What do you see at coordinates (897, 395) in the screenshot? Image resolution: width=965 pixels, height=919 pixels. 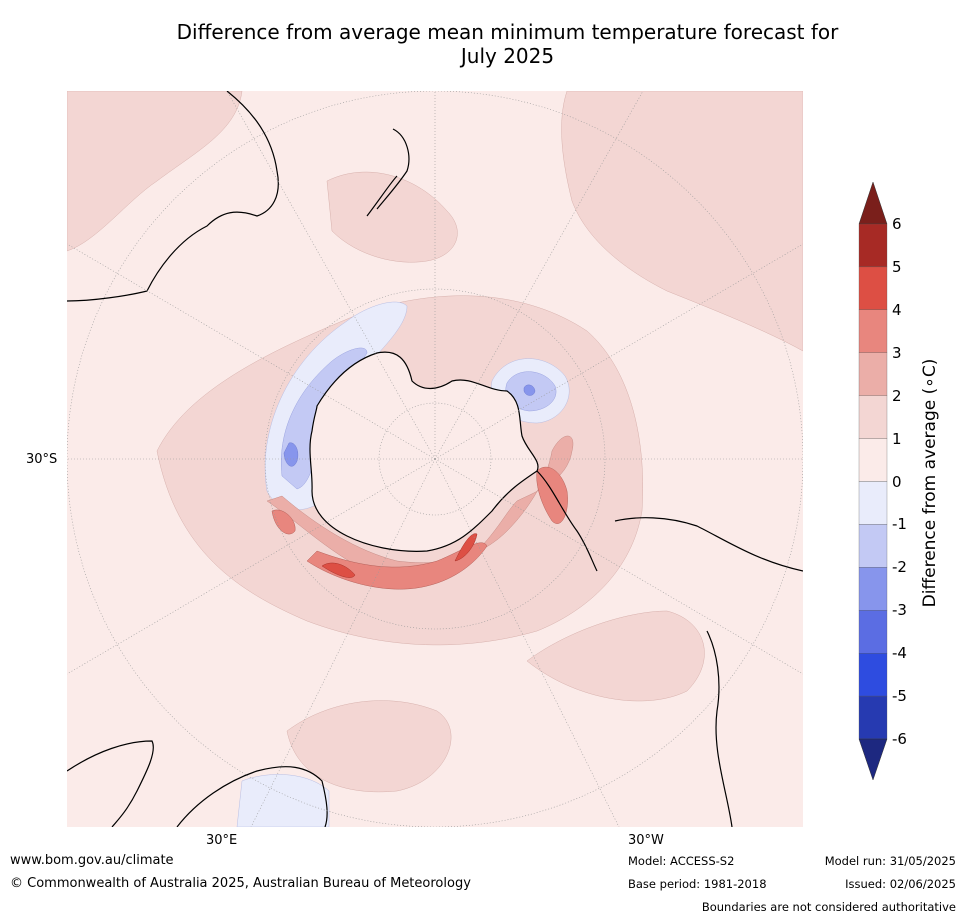 I see `colorbar-tick-label: 2` at bounding box center [897, 395].